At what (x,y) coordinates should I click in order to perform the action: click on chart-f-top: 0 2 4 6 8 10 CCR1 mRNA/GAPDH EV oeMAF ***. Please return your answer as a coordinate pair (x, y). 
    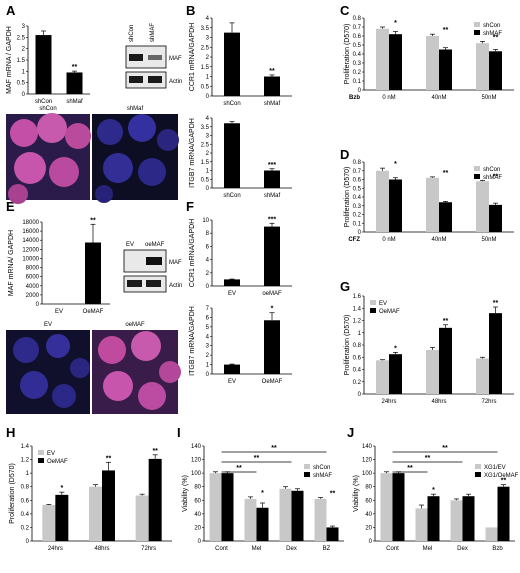
    Looking at the image, I should click on (240, 256).